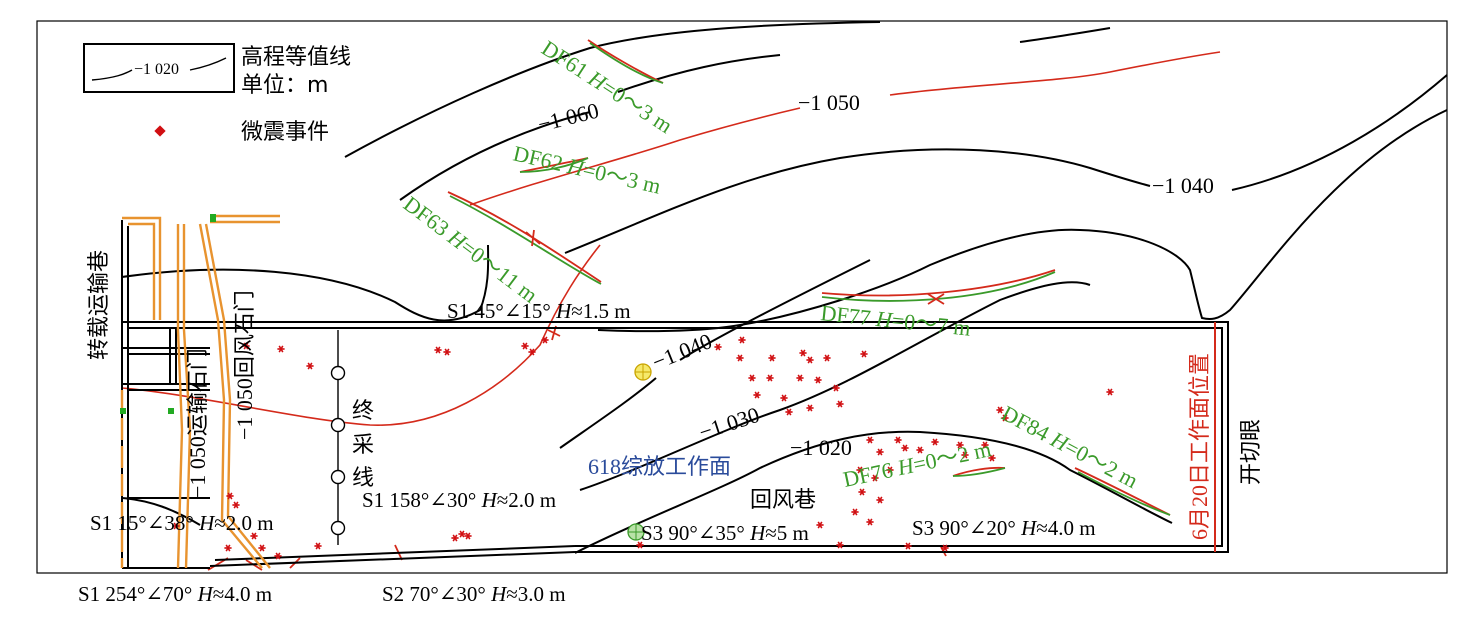  What do you see at coordinates (296, 57) in the screenshot?
I see `legend-contour-title: 高程等值线` at bounding box center [296, 57].